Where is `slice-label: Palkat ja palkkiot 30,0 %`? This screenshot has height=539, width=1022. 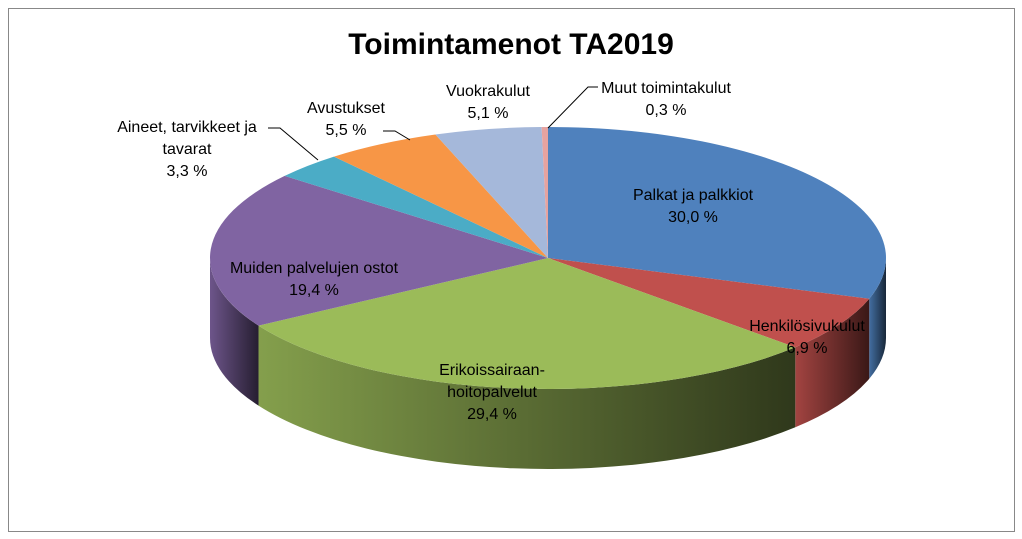 slice-label: Palkat ja palkkiot 30,0 % is located at coordinates (693, 207).